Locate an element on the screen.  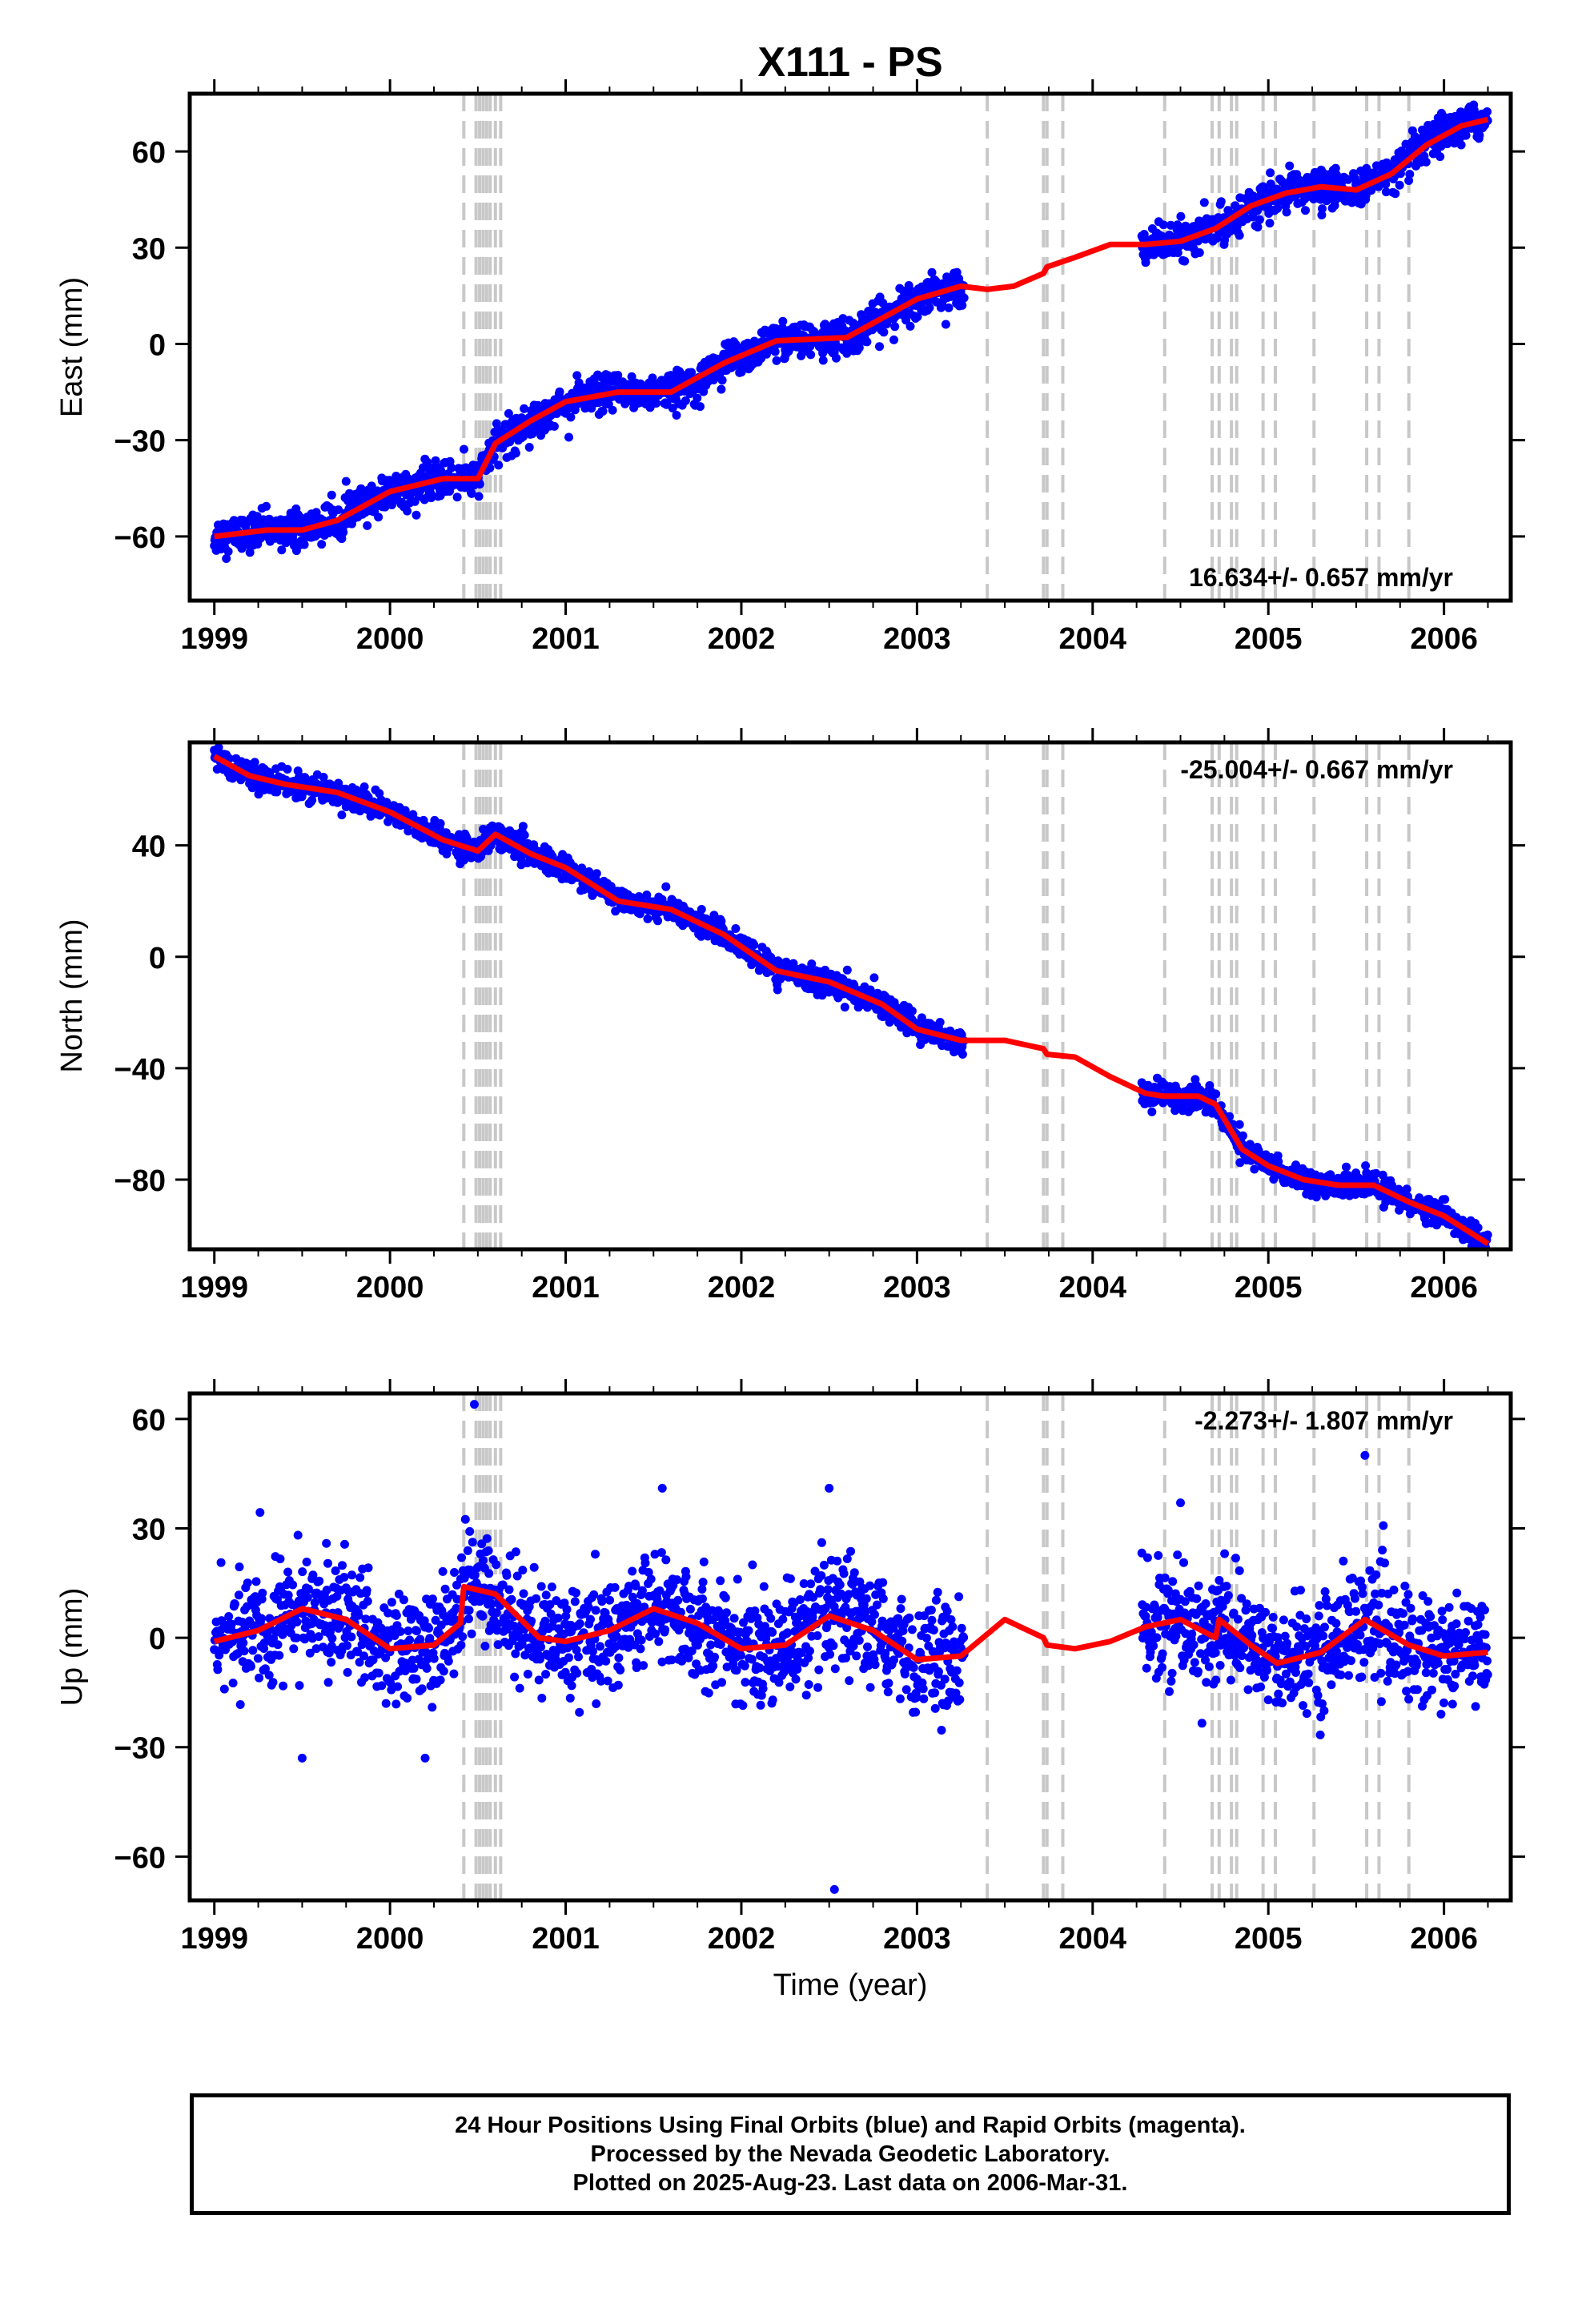
x-tick-label: 1999 is located at coordinates (214, 639).